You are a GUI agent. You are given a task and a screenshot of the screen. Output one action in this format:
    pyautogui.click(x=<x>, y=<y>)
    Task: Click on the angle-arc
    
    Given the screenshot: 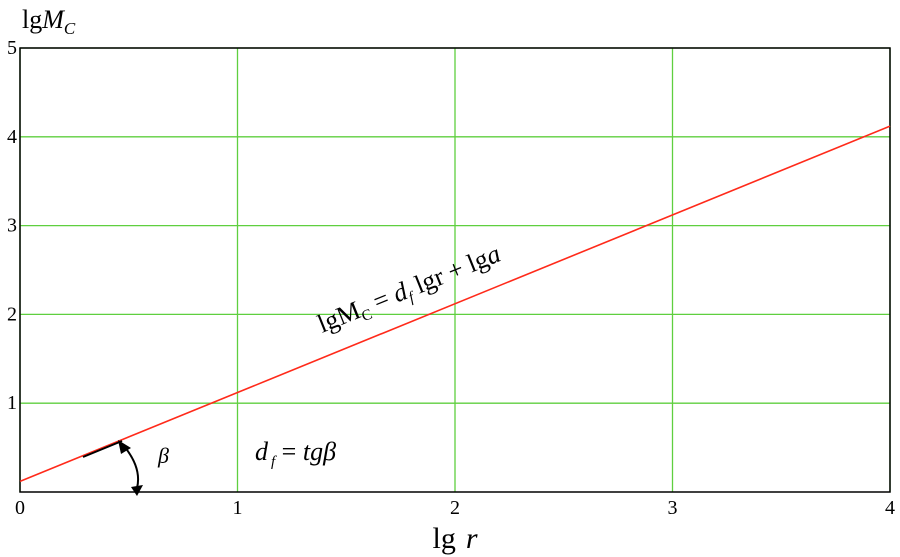 What is the action you would take?
    pyautogui.click(x=131, y=467)
    